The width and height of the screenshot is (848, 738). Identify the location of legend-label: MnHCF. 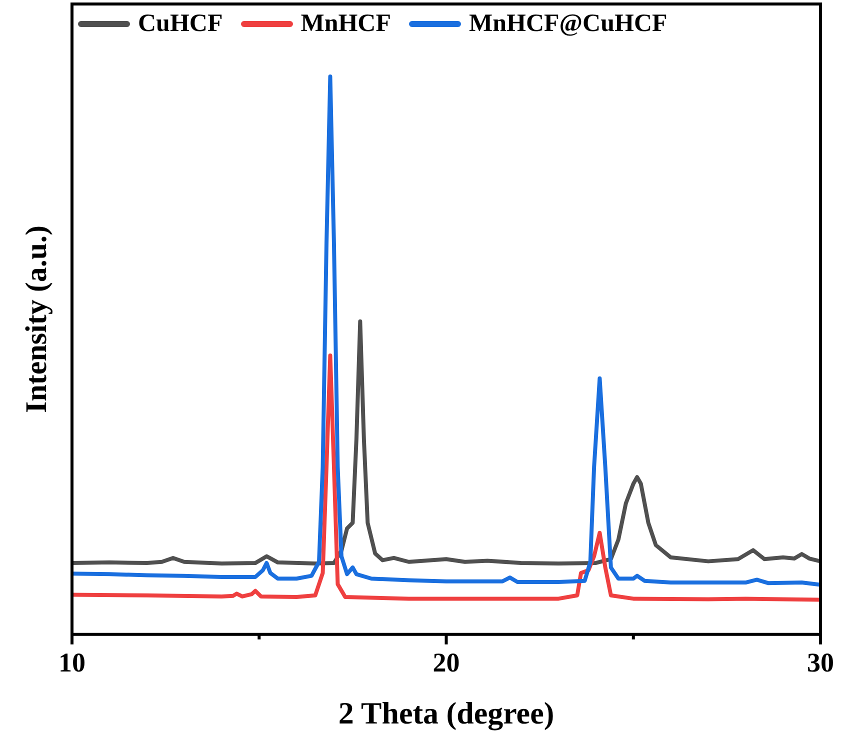
(346, 24).